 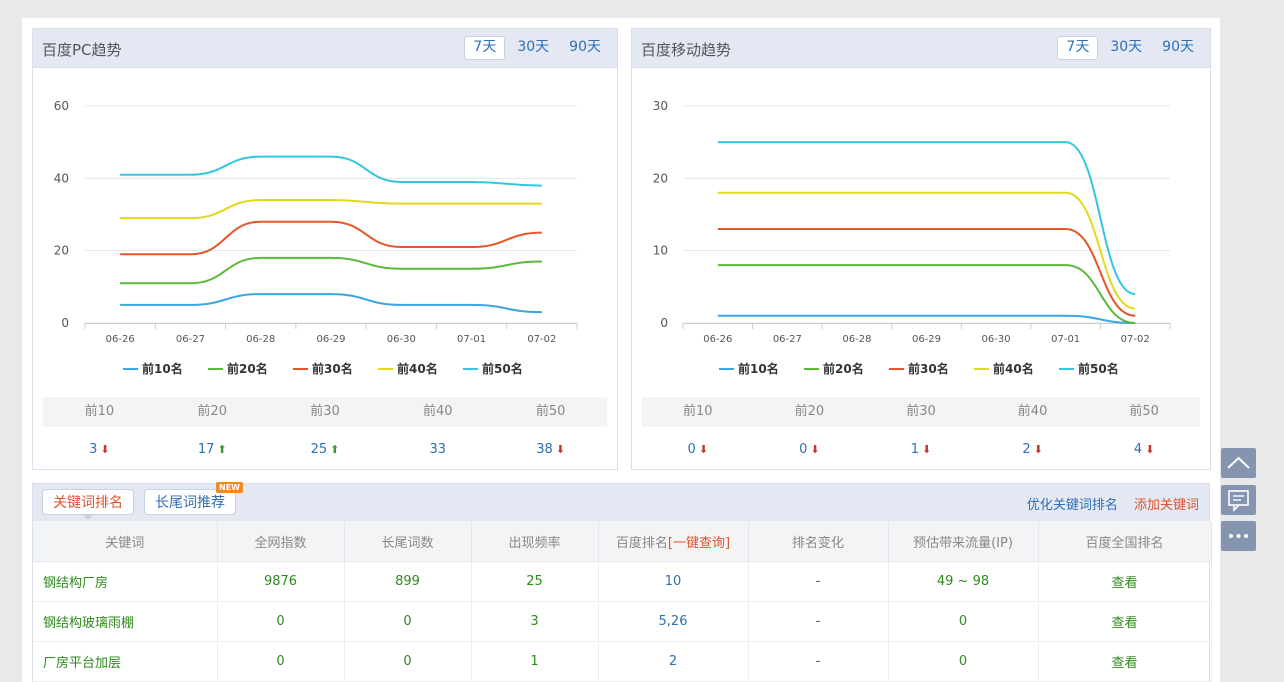 What do you see at coordinates (408, 661) in the screenshot?
I see `longtail-cell: 0` at bounding box center [408, 661].